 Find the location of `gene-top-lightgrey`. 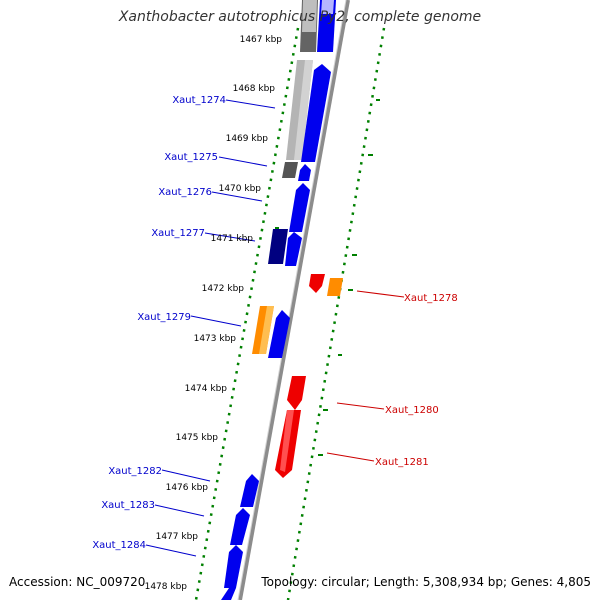

gene-top-lightgrey is located at coordinates (309, 16).